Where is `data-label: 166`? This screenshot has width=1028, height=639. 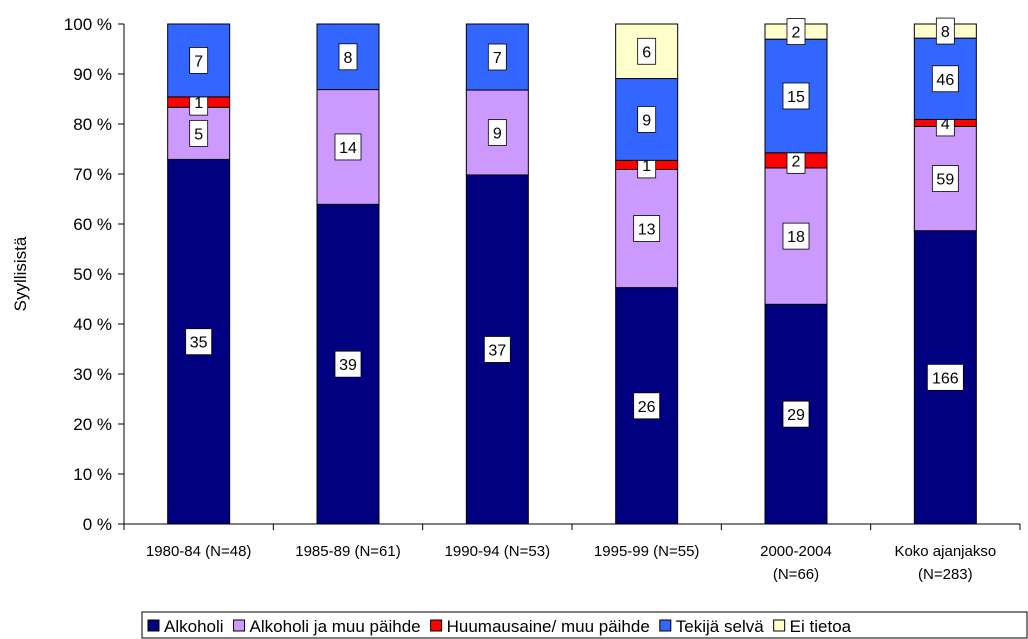 data-label: 166 is located at coordinates (945, 378).